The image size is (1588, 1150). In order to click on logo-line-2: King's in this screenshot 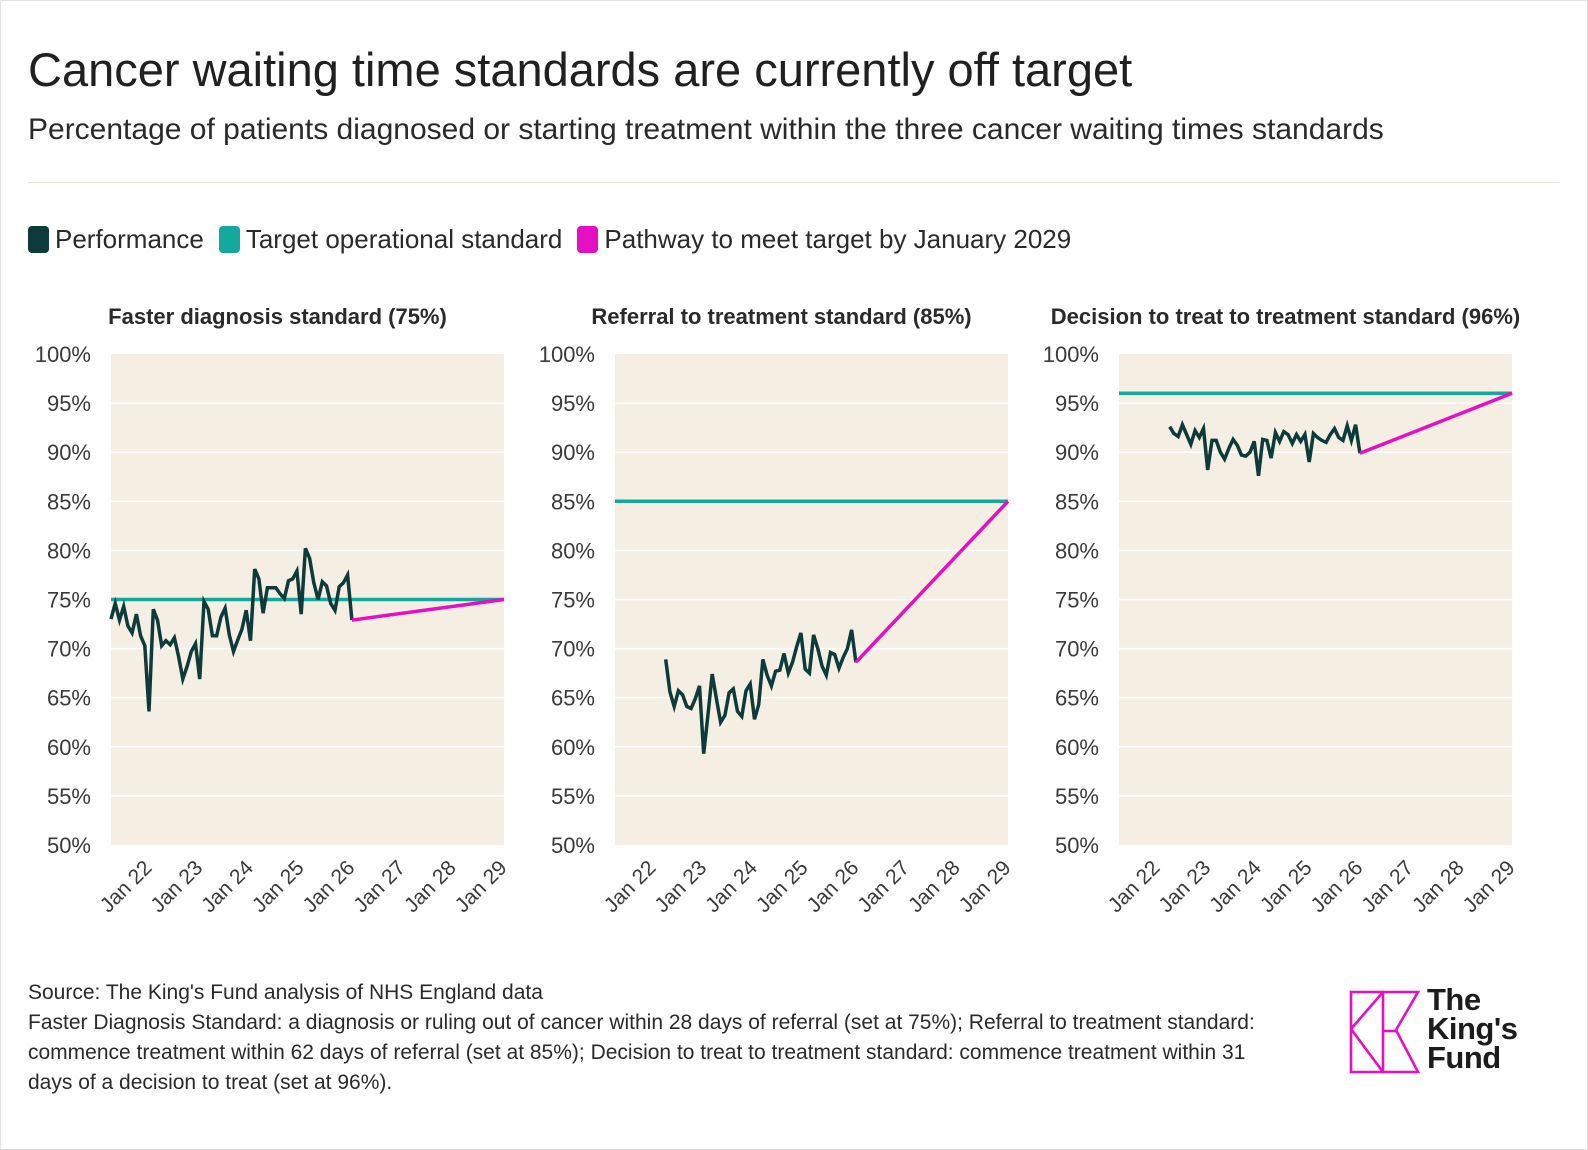, I will do `click(1472, 1028)`.